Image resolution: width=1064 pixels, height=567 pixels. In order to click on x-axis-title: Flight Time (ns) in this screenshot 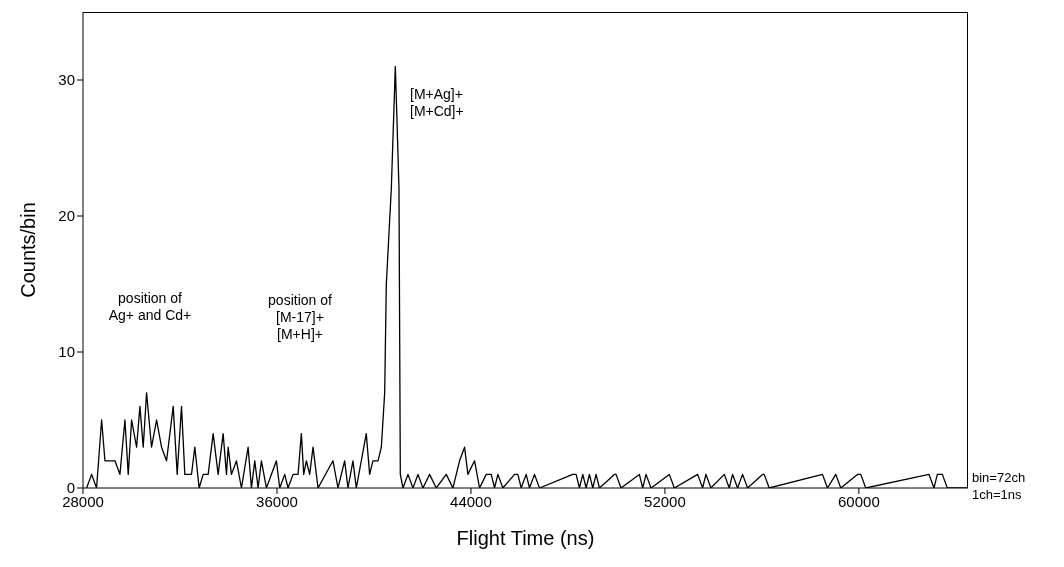, I will do `click(525, 538)`.